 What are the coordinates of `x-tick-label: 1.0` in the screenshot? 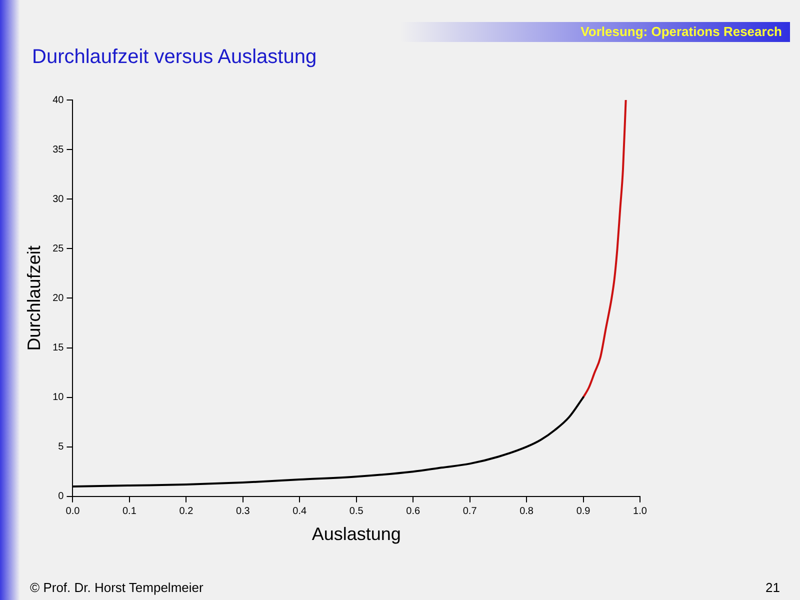 It's located at (640, 512).